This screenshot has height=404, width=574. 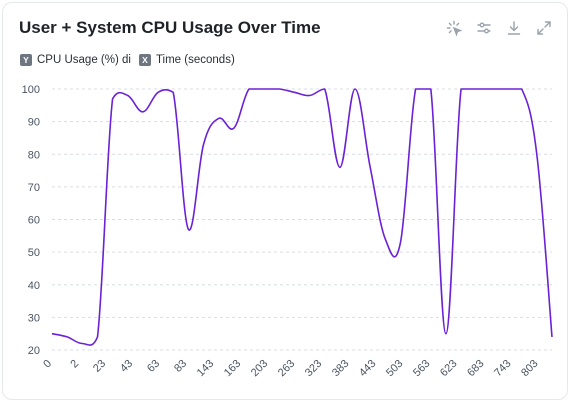 What do you see at coordinates (34, 318) in the screenshot?
I see `y-tick-label: 30` at bounding box center [34, 318].